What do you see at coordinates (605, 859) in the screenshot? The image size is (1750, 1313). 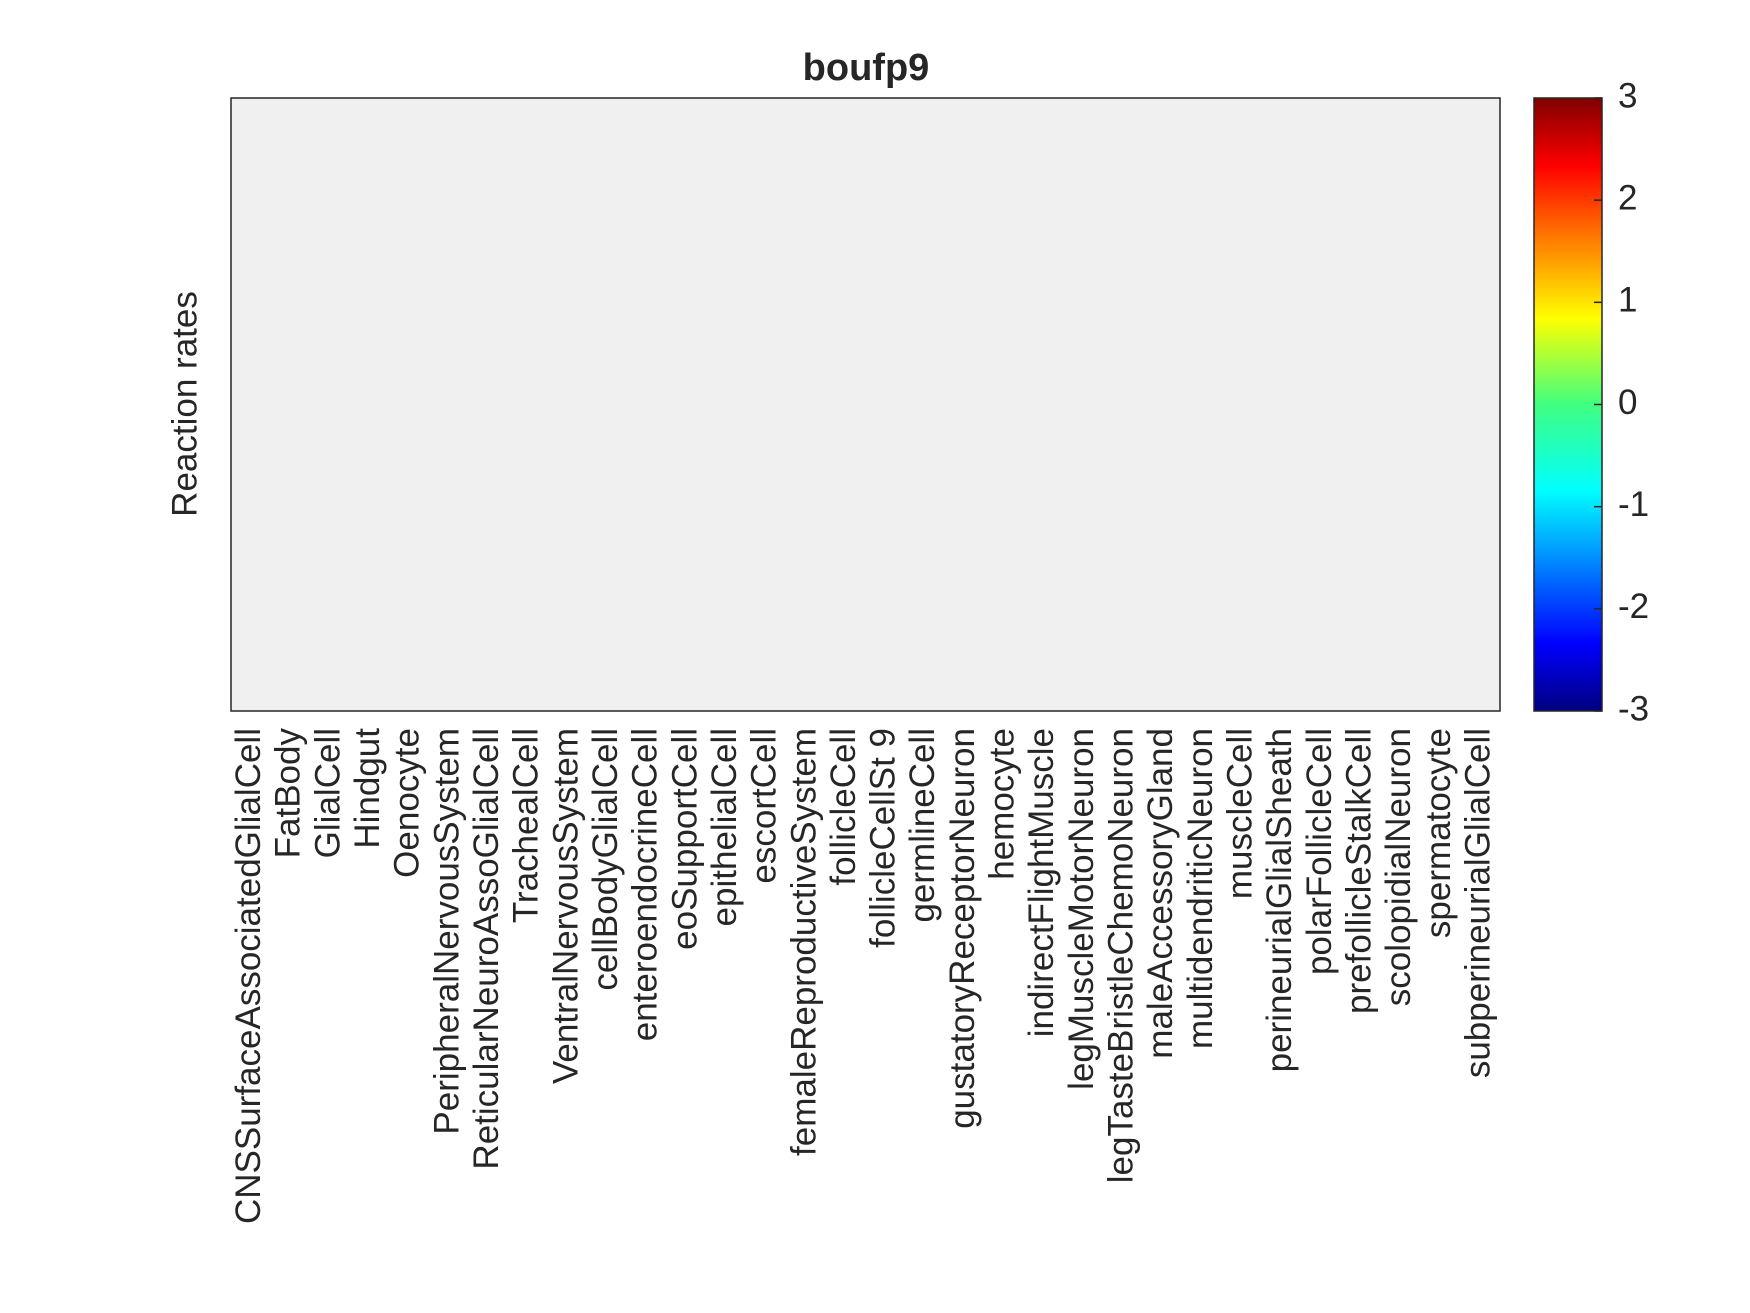 I see `x-tick-label: cellBodyGlialCell` at bounding box center [605, 859].